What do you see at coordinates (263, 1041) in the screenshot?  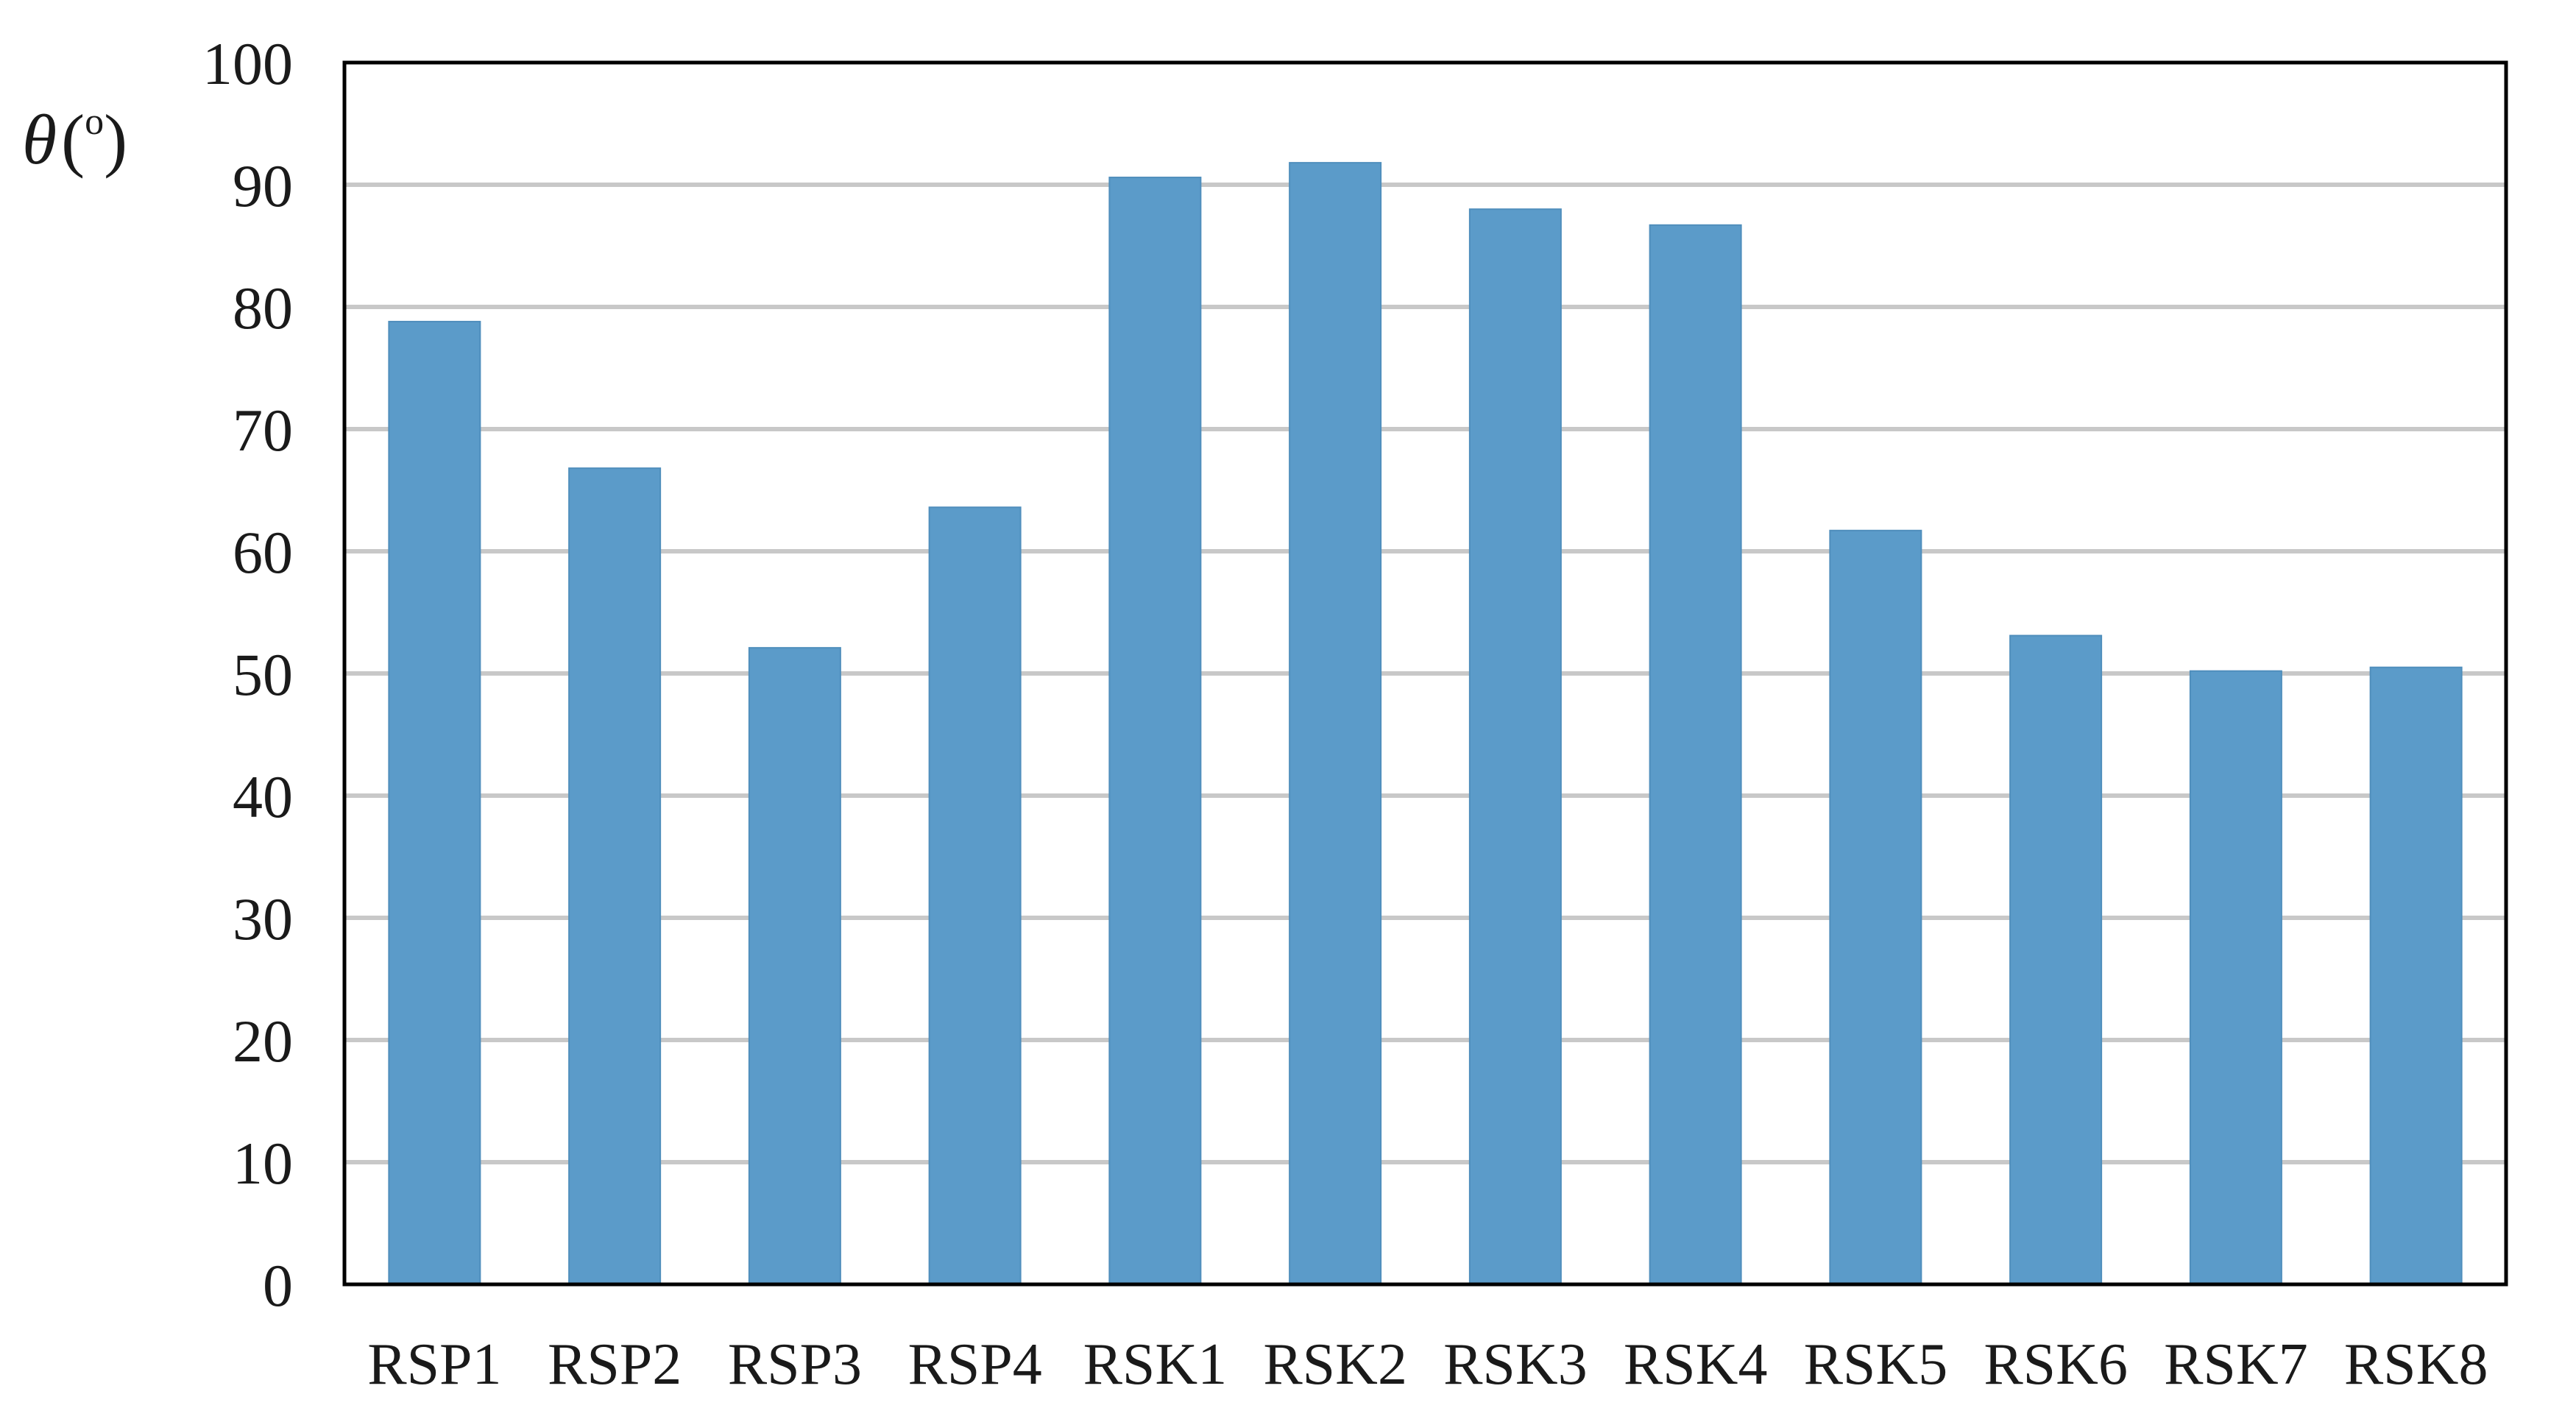 I see `y-tick-label: 20` at bounding box center [263, 1041].